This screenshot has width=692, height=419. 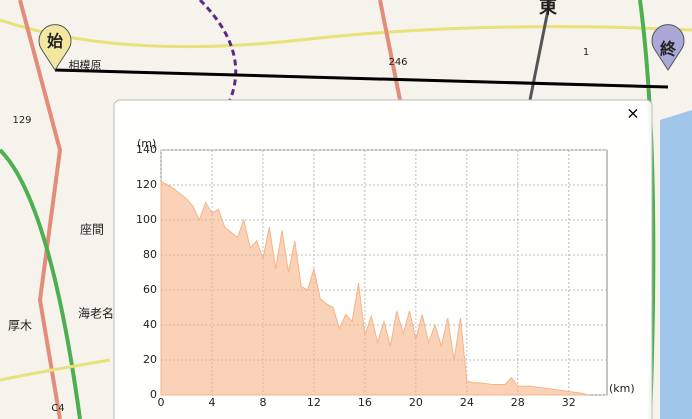 What do you see at coordinates (153, 394) in the screenshot?
I see `y-tick-label: 0` at bounding box center [153, 394].